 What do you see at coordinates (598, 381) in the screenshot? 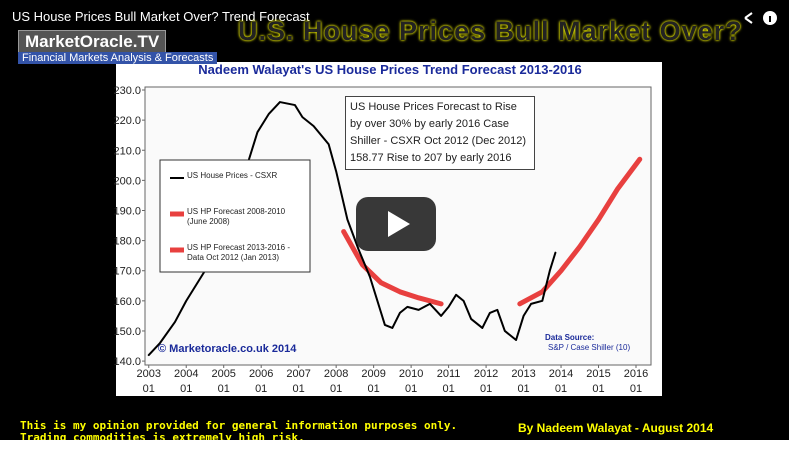
I see `x-tick-label: 2015 01` at bounding box center [598, 381].